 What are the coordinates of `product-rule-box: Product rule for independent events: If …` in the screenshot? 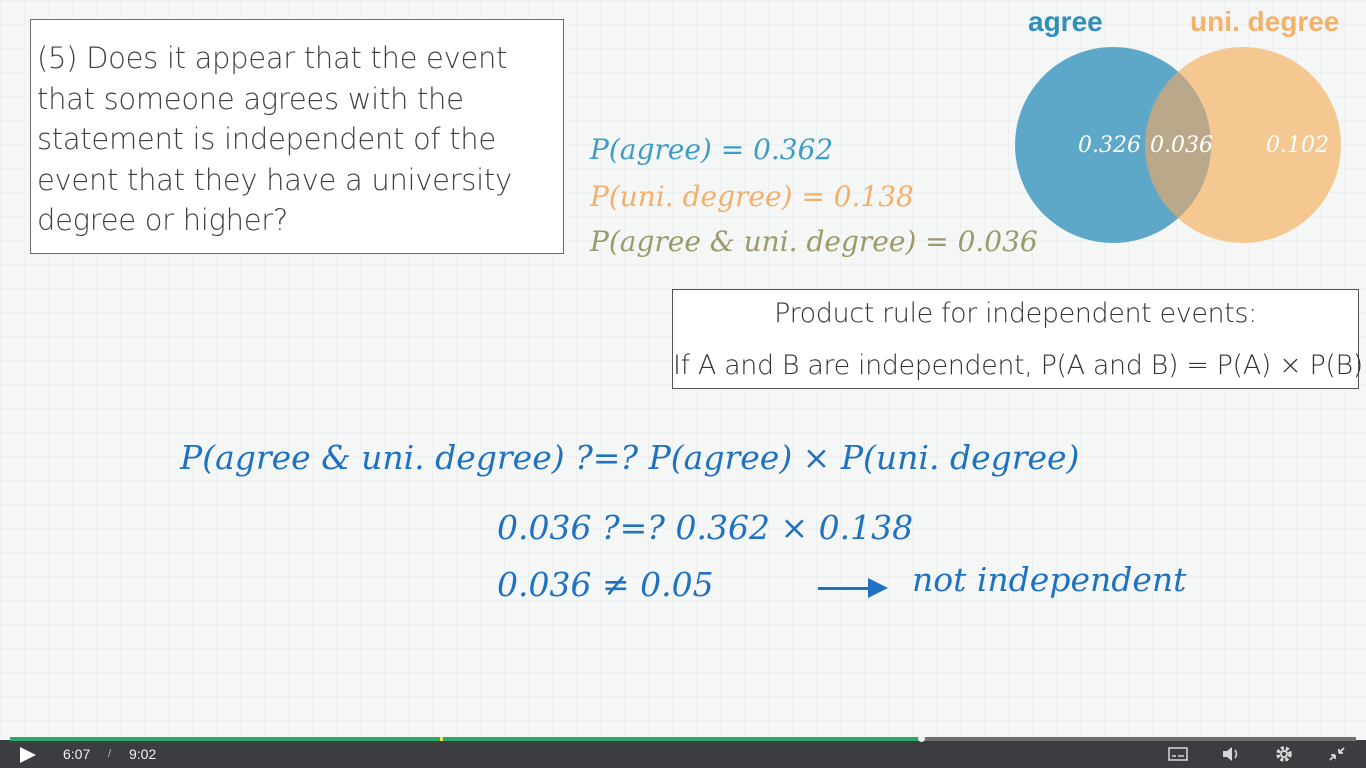 It's located at (1017, 339).